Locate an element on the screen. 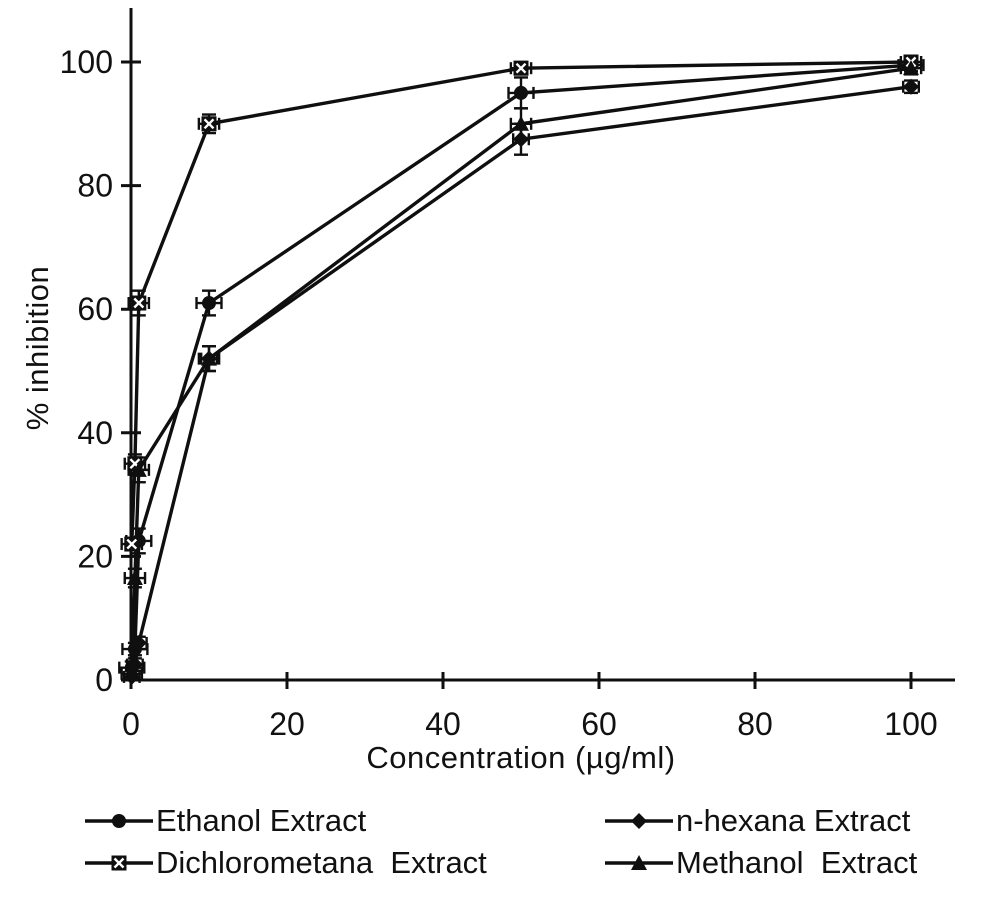 The image size is (1004, 898). legend-label: Dichlorometana Extract is located at coordinates (321, 862).